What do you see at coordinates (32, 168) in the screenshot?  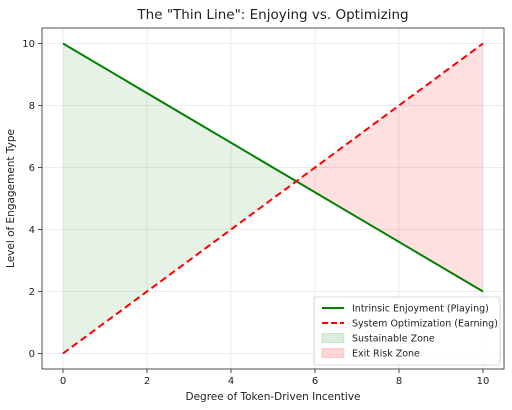 I see `y-tick-label: 6` at bounding box center [32, 168].